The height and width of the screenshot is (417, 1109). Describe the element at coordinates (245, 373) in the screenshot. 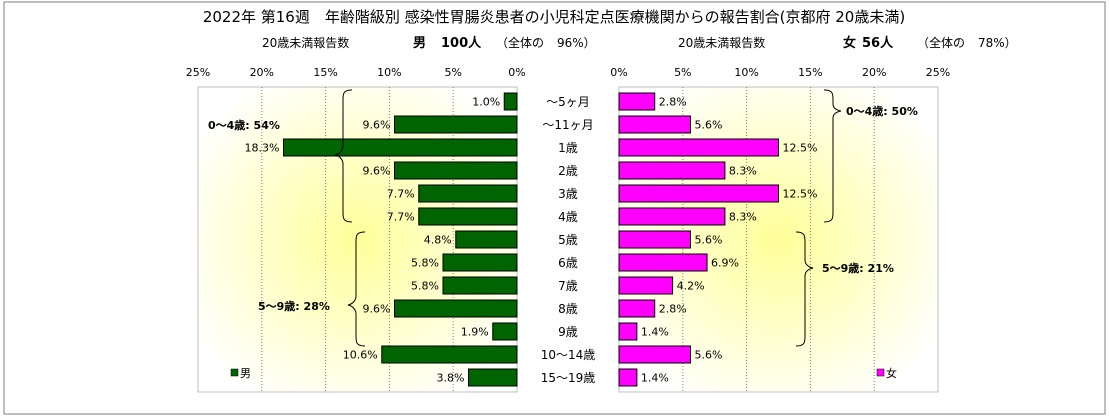

I see `male-legend-label: 男` at that location.